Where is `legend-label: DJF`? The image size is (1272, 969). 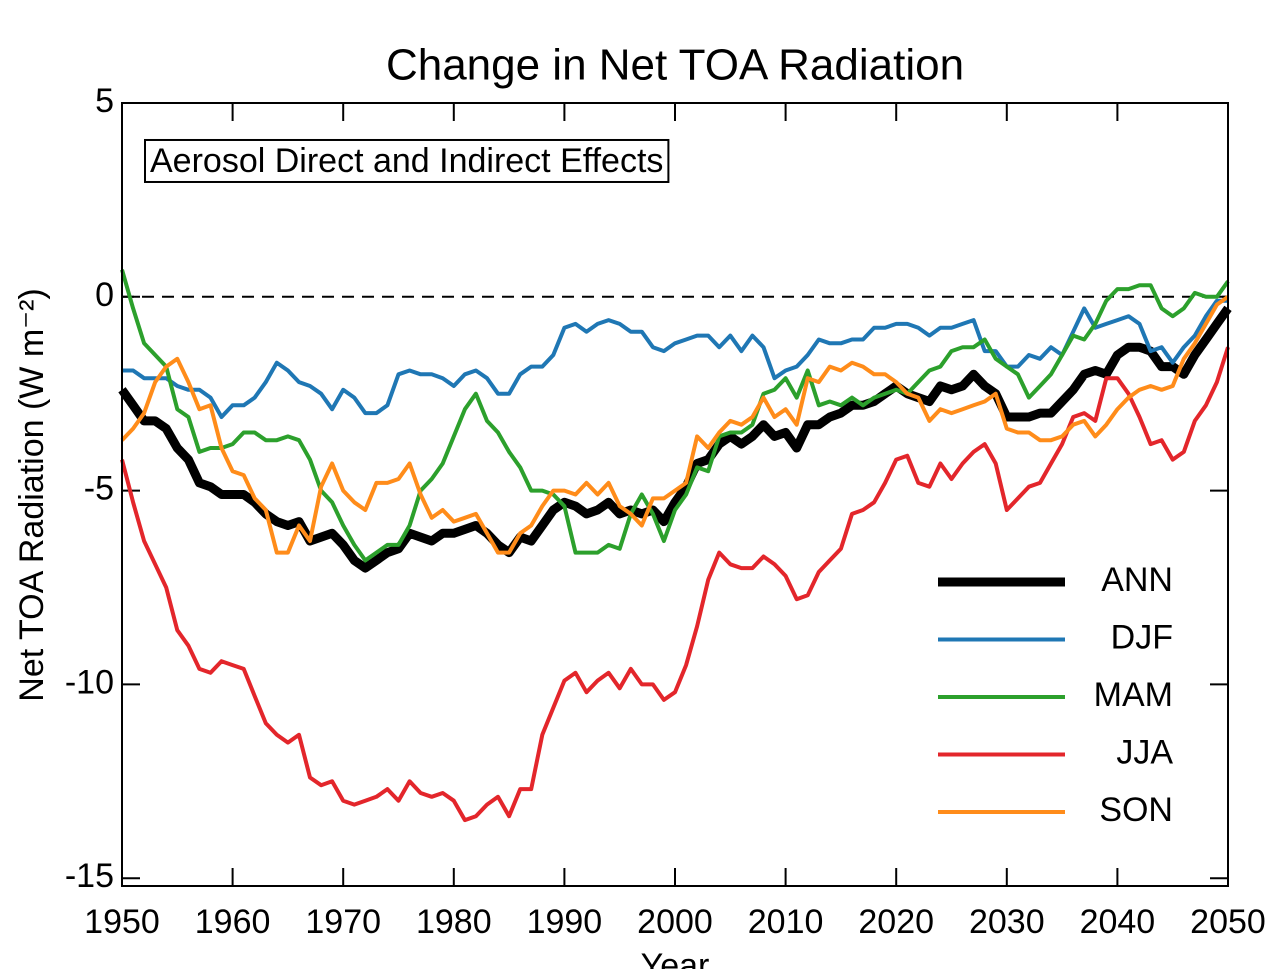
legend-label: DJF is located at coordinates (1142, 637).